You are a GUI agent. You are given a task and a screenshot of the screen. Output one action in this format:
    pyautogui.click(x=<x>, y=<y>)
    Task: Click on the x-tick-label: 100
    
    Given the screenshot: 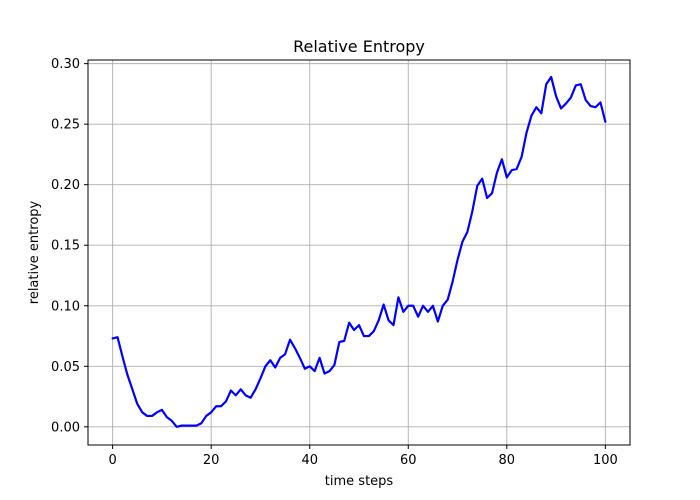 What is the action you would take?
    pyautogui.click(x=605, y=460)
    